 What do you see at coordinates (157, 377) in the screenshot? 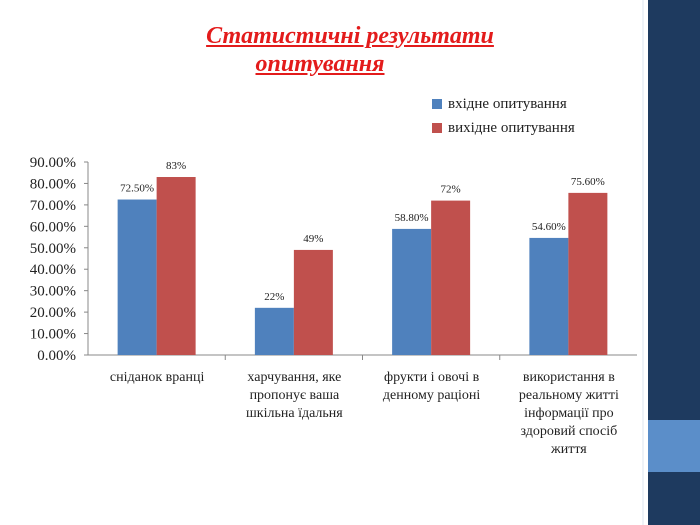
I see `x-category-label: сніданок вранці` at bounding box center [157, 377].